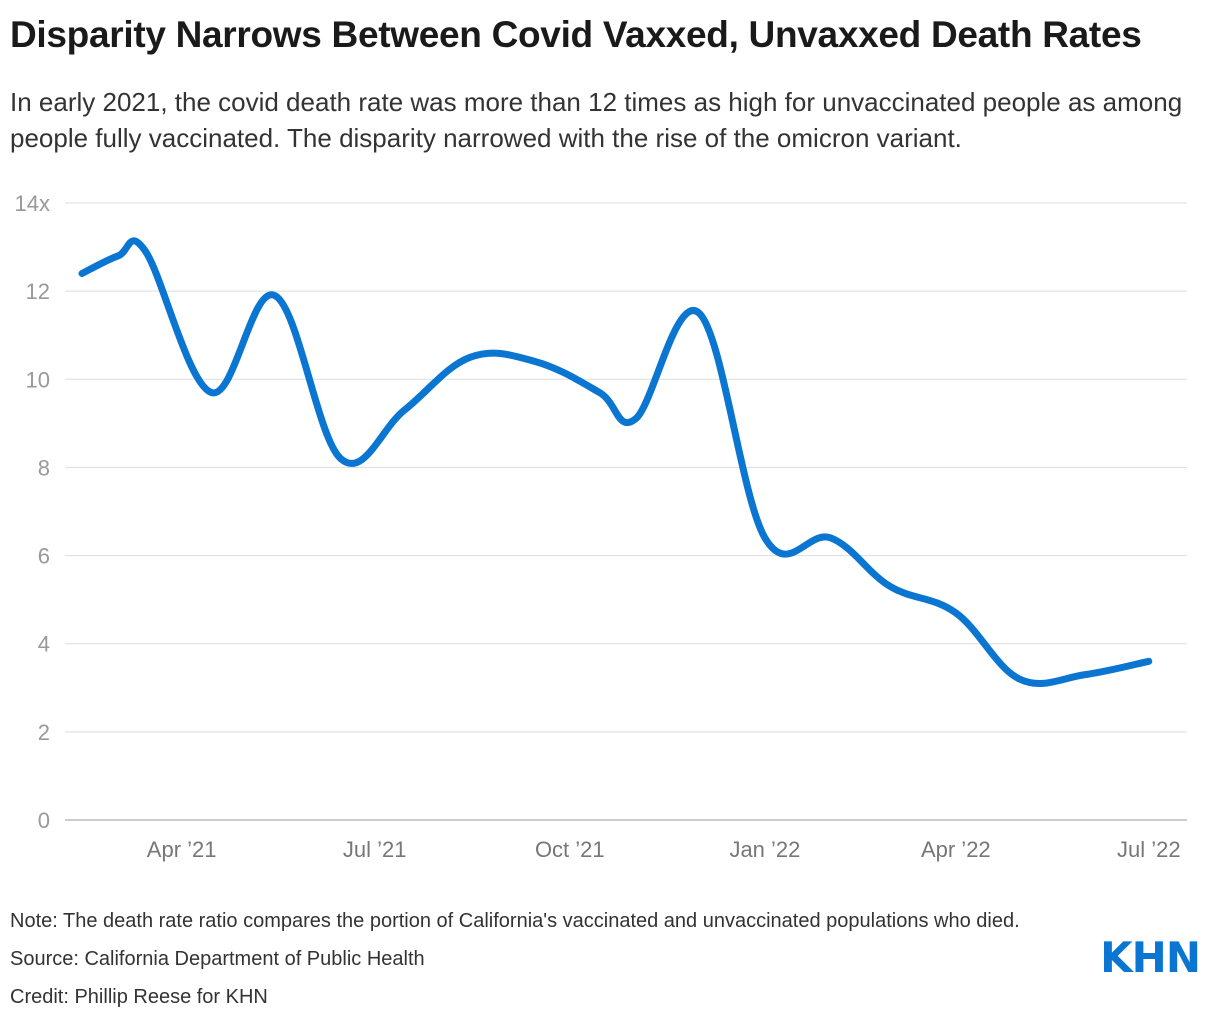 The height and width of the screenshot is (1022, 1220). What do you see at coordinates (375, 849) in the screenshot?
I see `x-tick-label: Jul ’21` at bounding box center [375, 849].